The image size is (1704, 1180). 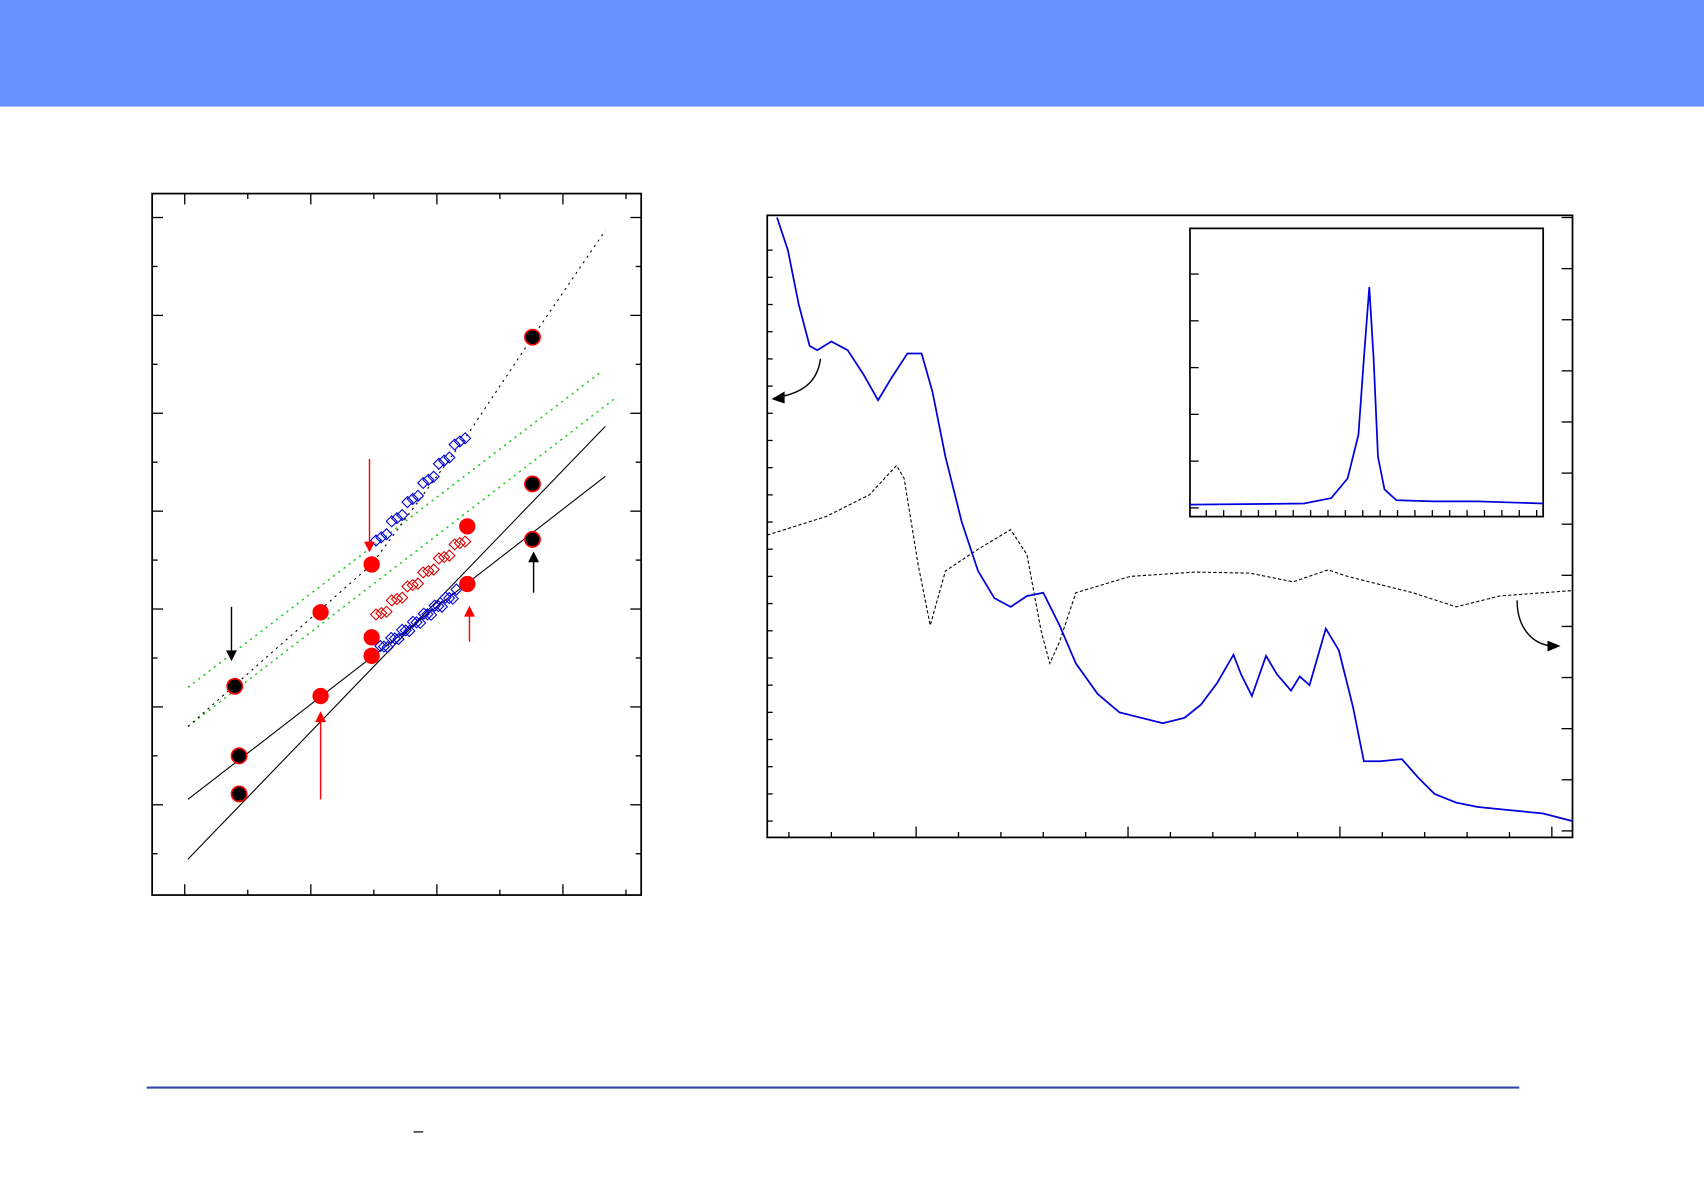 What do you see at coordinates (852, 53) in the screenshot?
I see `header-bar` at bounding box center [852, 53].